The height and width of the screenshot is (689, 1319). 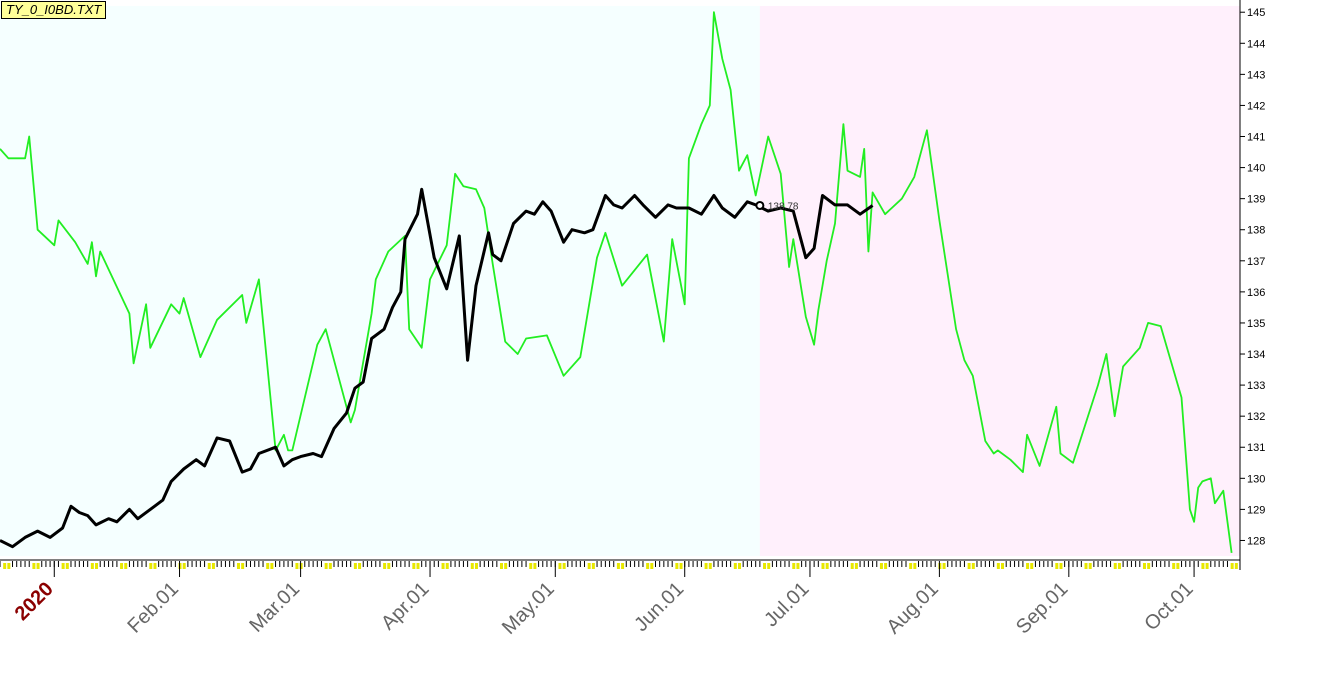 What do you see at coordinates (786, 604) in the screenshot?
I see `x-tick-label: Jul.01` at bounding box center [786, 604].